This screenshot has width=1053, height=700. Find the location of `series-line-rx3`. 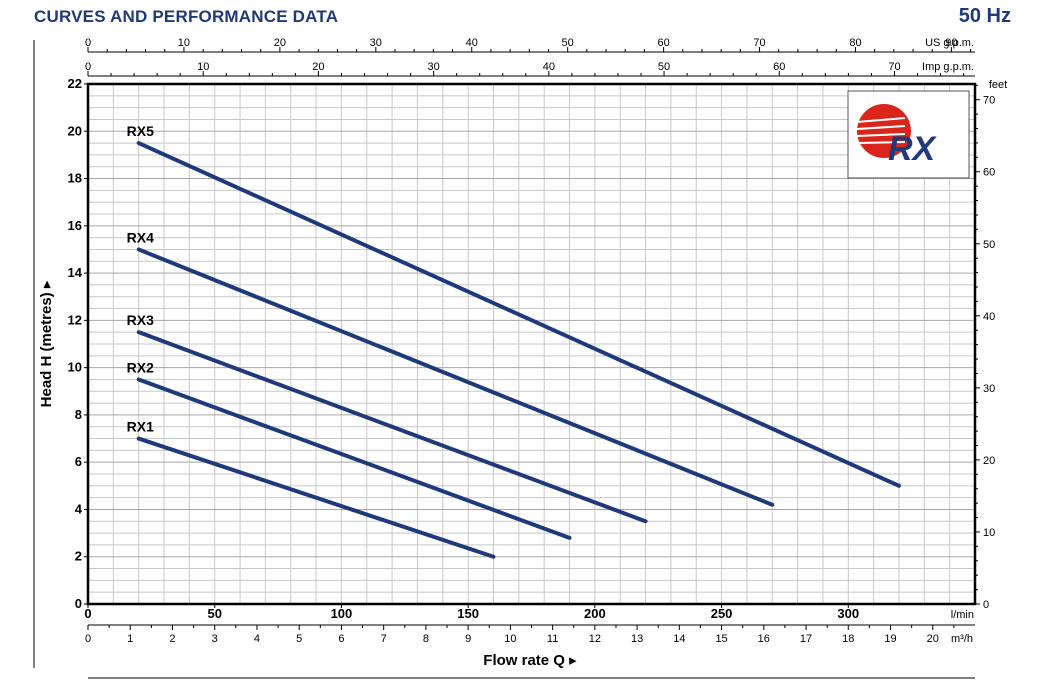

series-line-rx3 is located at coordinates (392, 427).